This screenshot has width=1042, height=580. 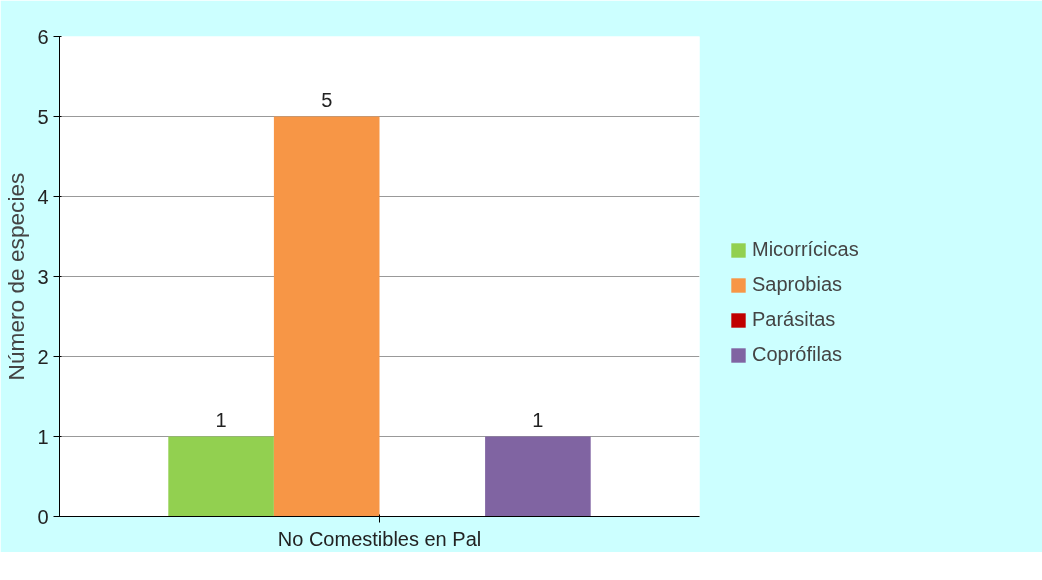 I want to click on data-label: 5, so click(x=327, y=99).